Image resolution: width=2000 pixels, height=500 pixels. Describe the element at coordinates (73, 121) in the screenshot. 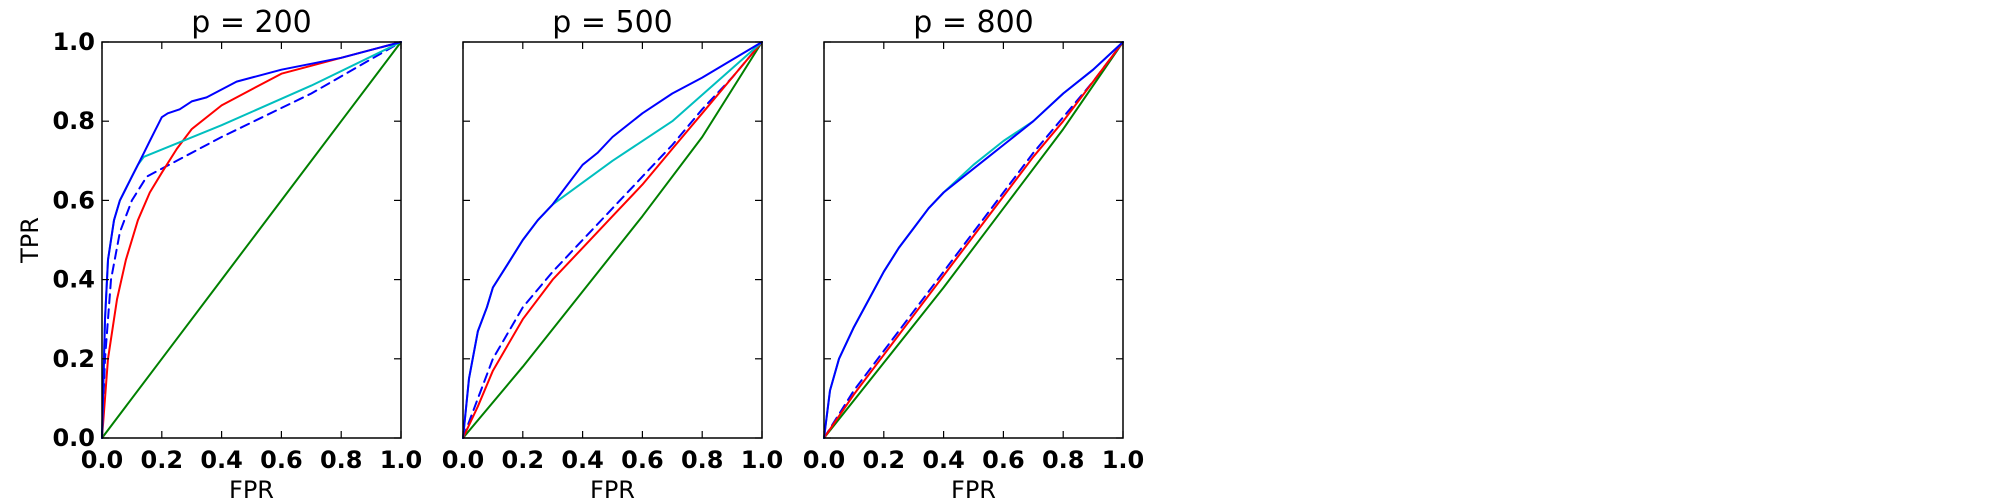

I see `y-tick-label: 0.8` at that location.